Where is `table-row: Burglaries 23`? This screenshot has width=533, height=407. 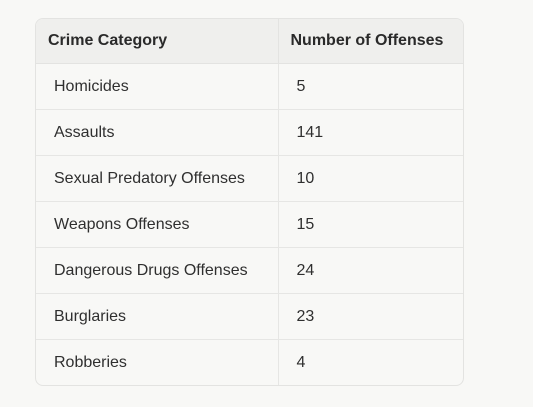
table-row: Burglaries 23 is located at coordinates (249, 316).